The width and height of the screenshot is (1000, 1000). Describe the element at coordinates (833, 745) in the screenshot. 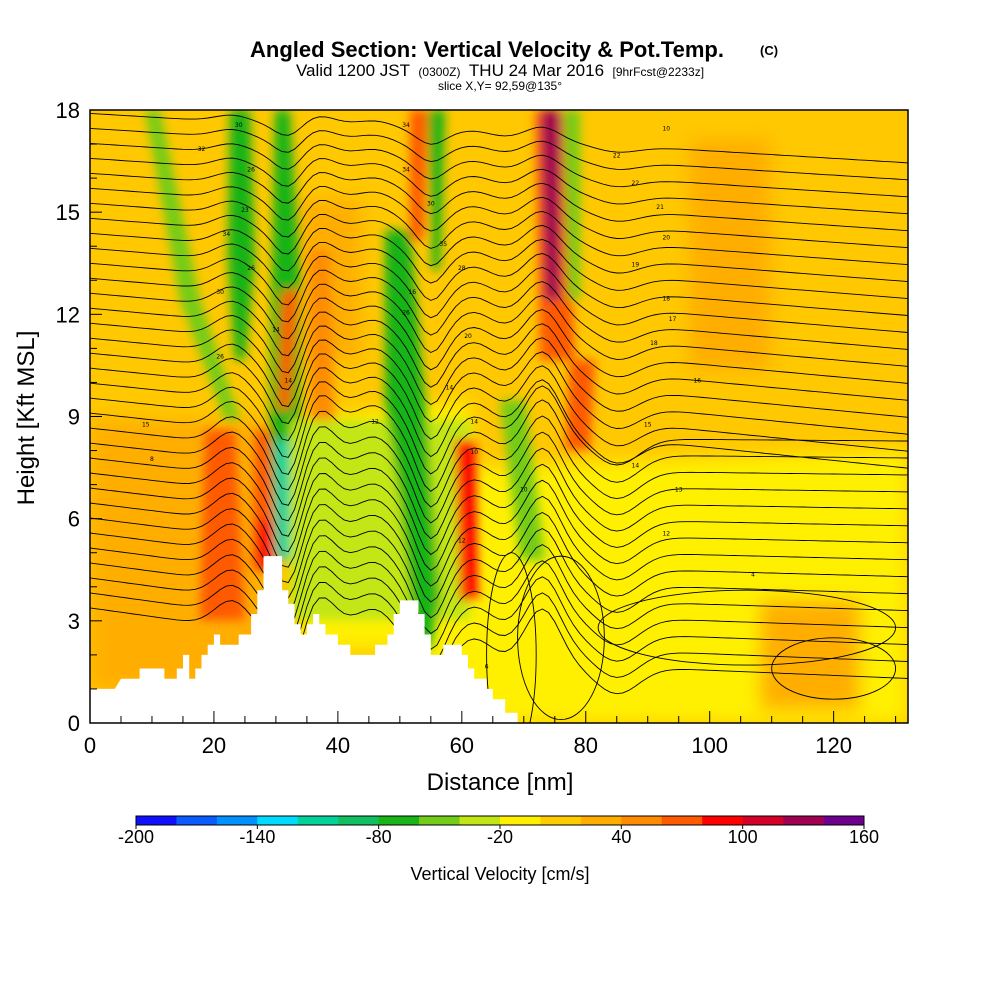

I see `x-tick-label: 120` at that location.